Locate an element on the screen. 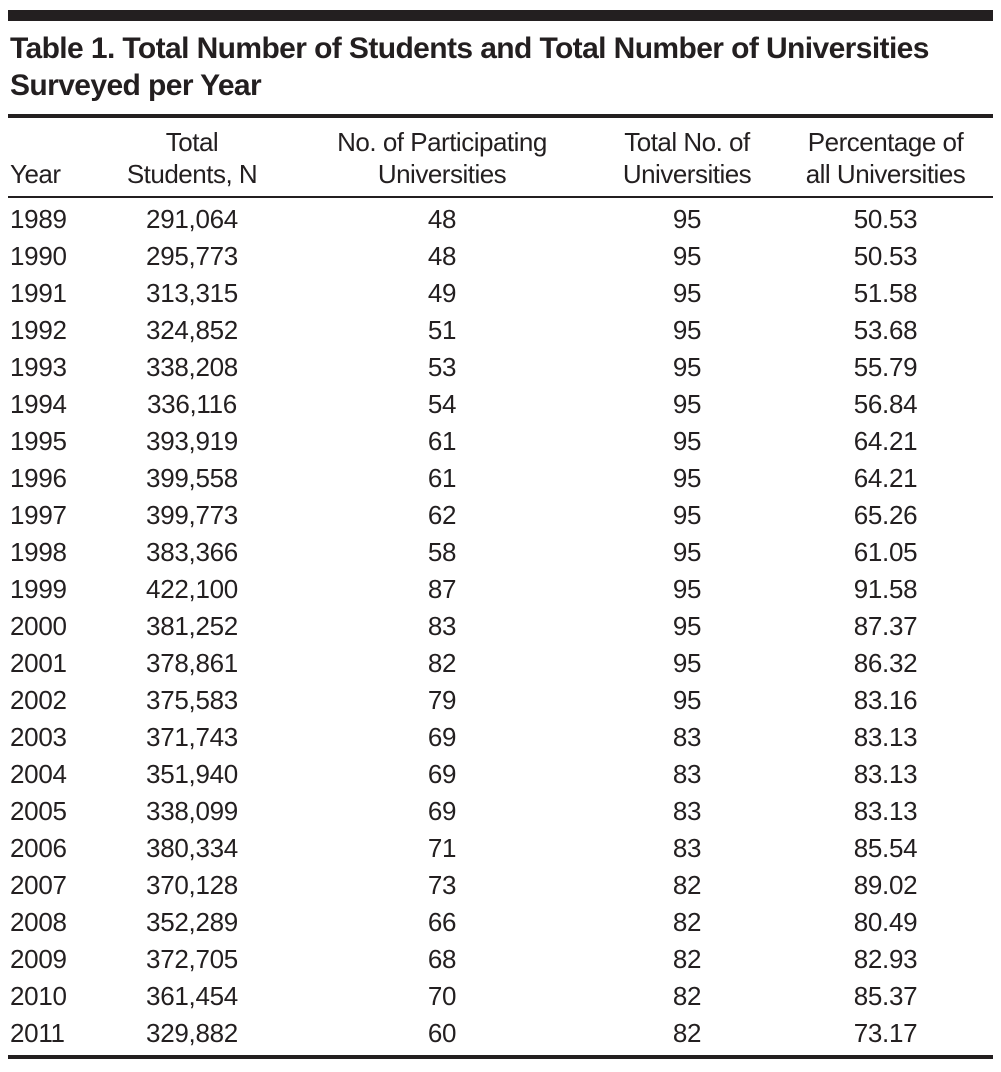  table-row: 1993 338,208 53 95 55.79 is located at coordinates (500, 367).